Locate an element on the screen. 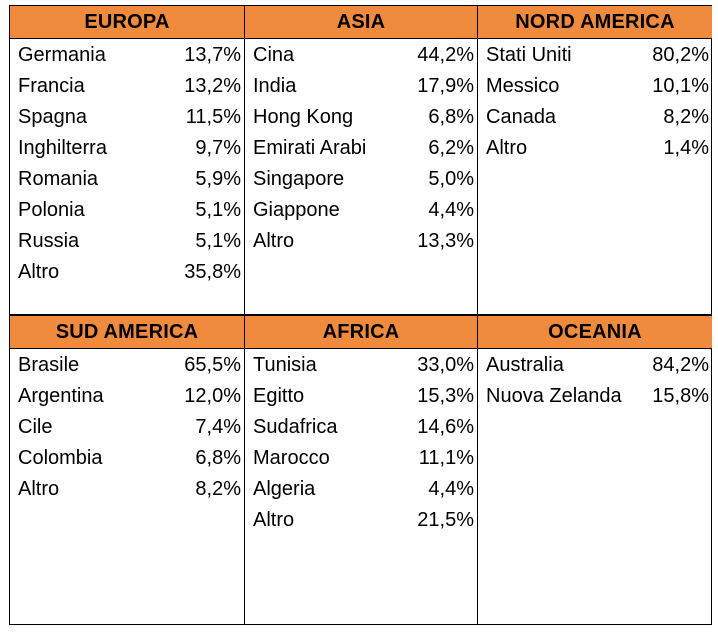 This screenshot has width=718, height=632. country-name: Emirati Arabi is located at coordinates (310, 148).